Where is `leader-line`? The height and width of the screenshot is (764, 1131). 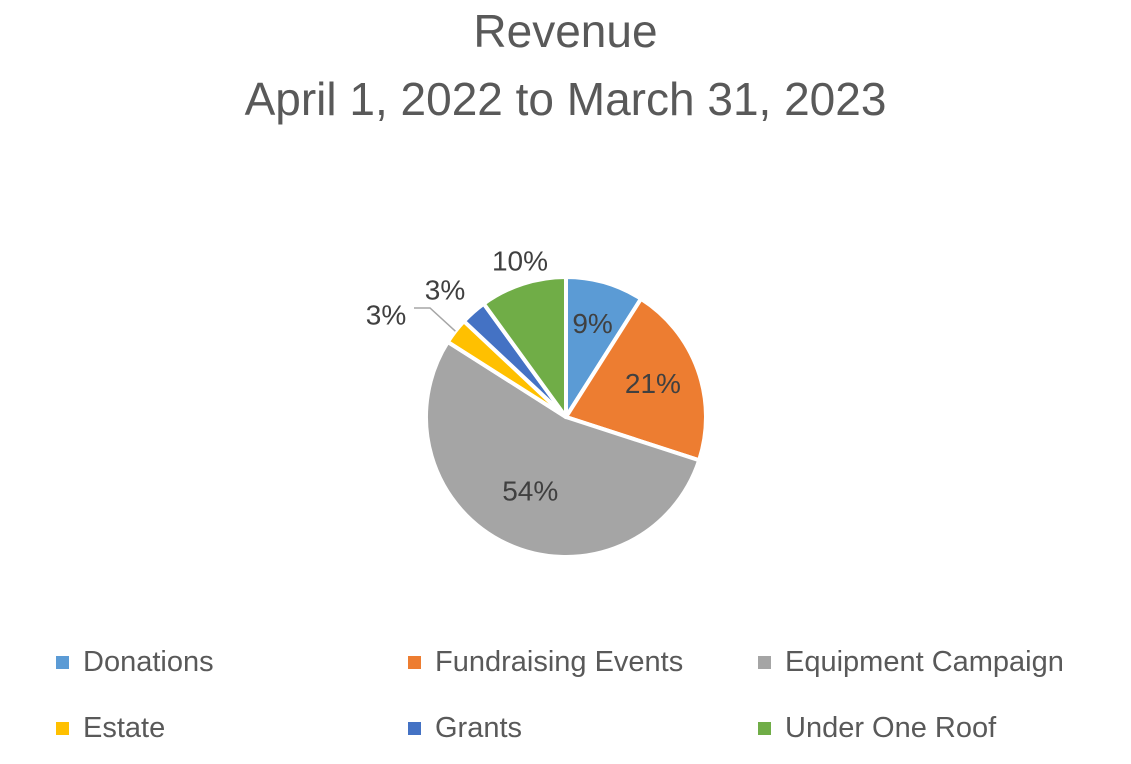 leader-line is located at coordinates (435, 319).